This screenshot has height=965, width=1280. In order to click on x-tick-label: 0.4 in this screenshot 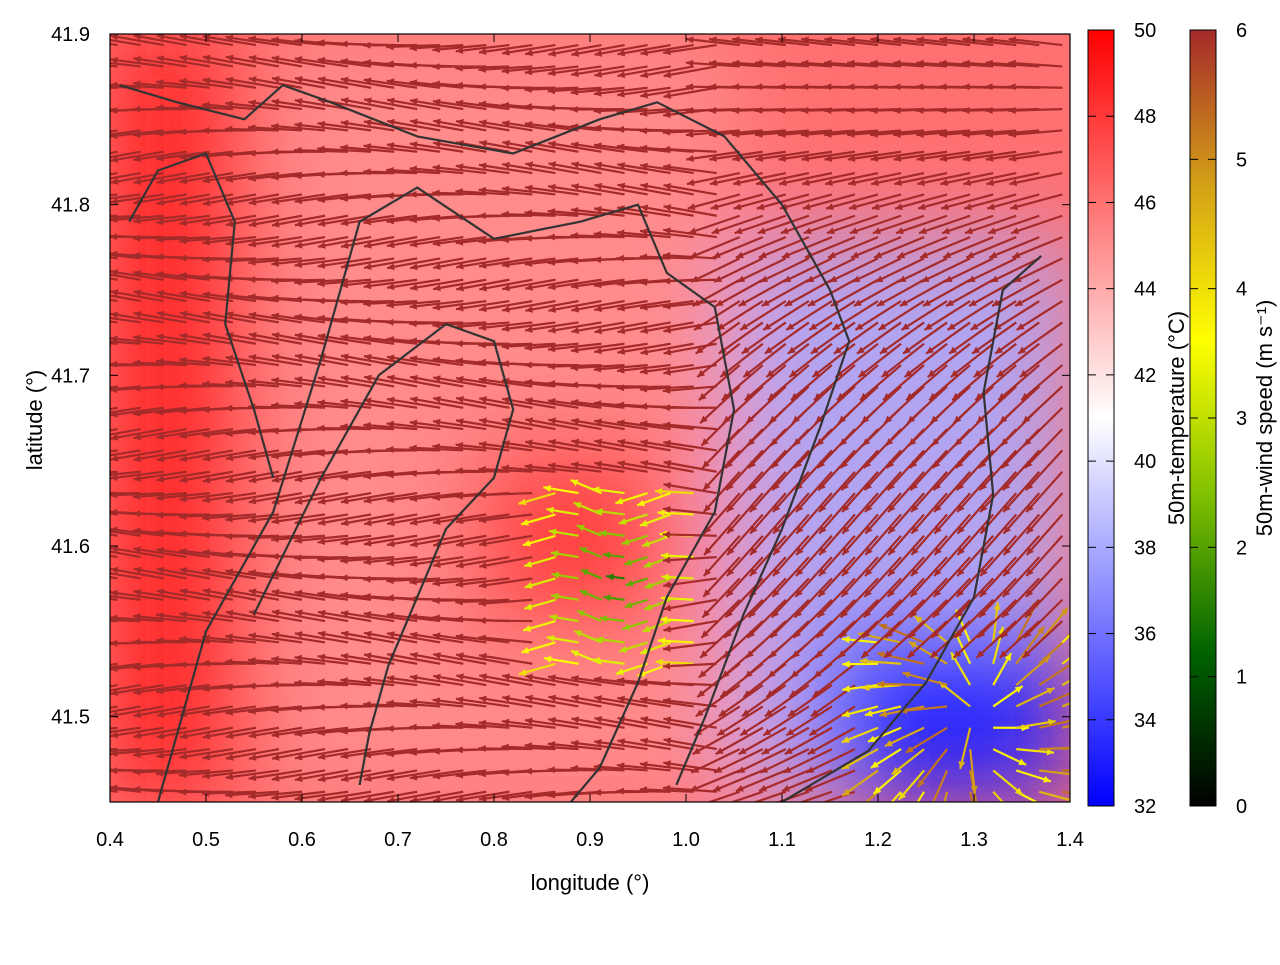, I will do `click(110, 840)`.